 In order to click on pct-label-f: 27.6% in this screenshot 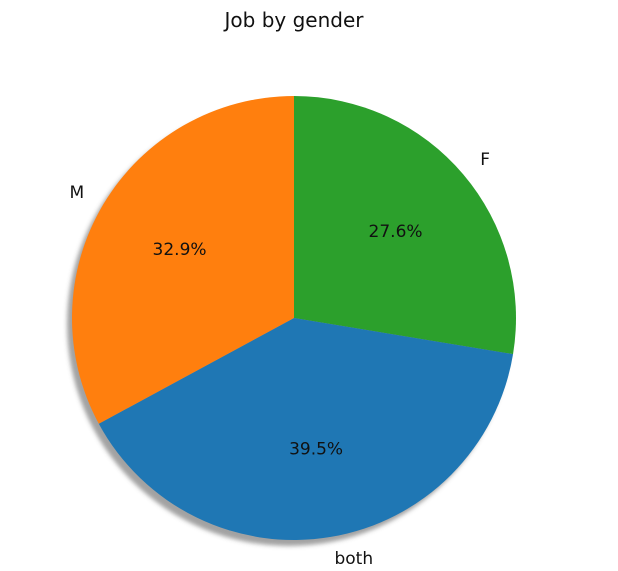, I will do `click(396, 232)`.